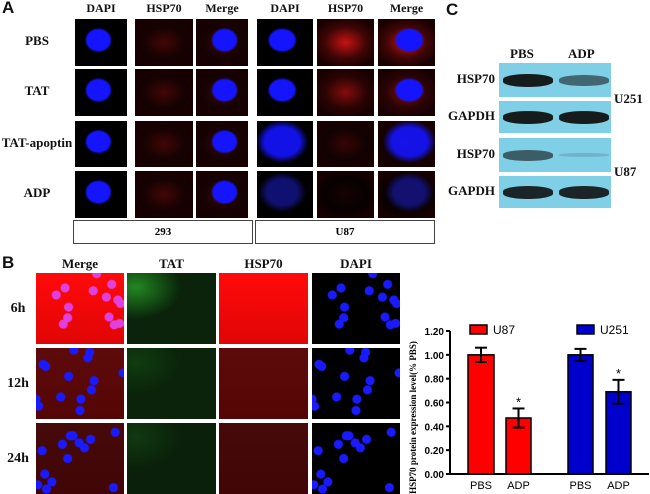 The width and height of the screenshot is (650, 494). What do you see at coordinates (435, 427) in the screenshot?
I see `y-tick-label: 0.40` at bounding box center [435, 427].